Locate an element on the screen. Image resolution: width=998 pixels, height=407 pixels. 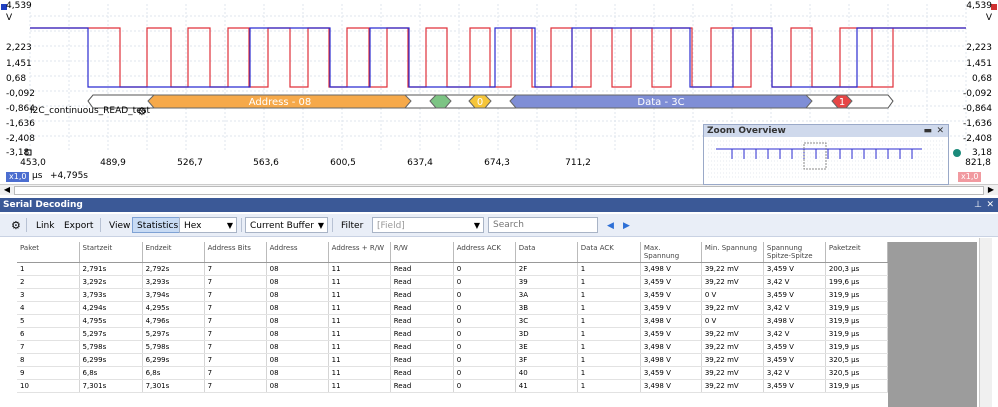
search-input is located at coordinates (543, 225).